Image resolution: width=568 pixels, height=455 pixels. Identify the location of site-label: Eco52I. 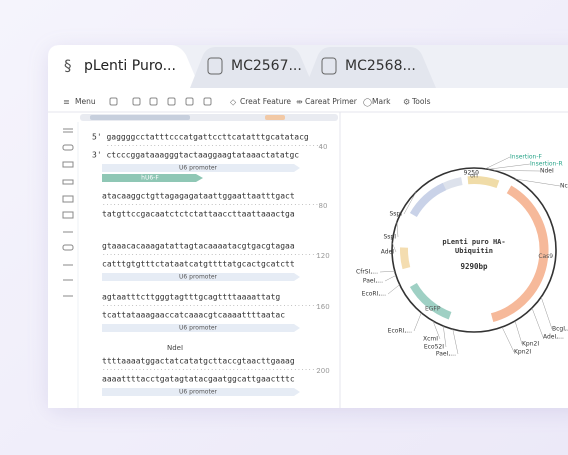
(434, 347).